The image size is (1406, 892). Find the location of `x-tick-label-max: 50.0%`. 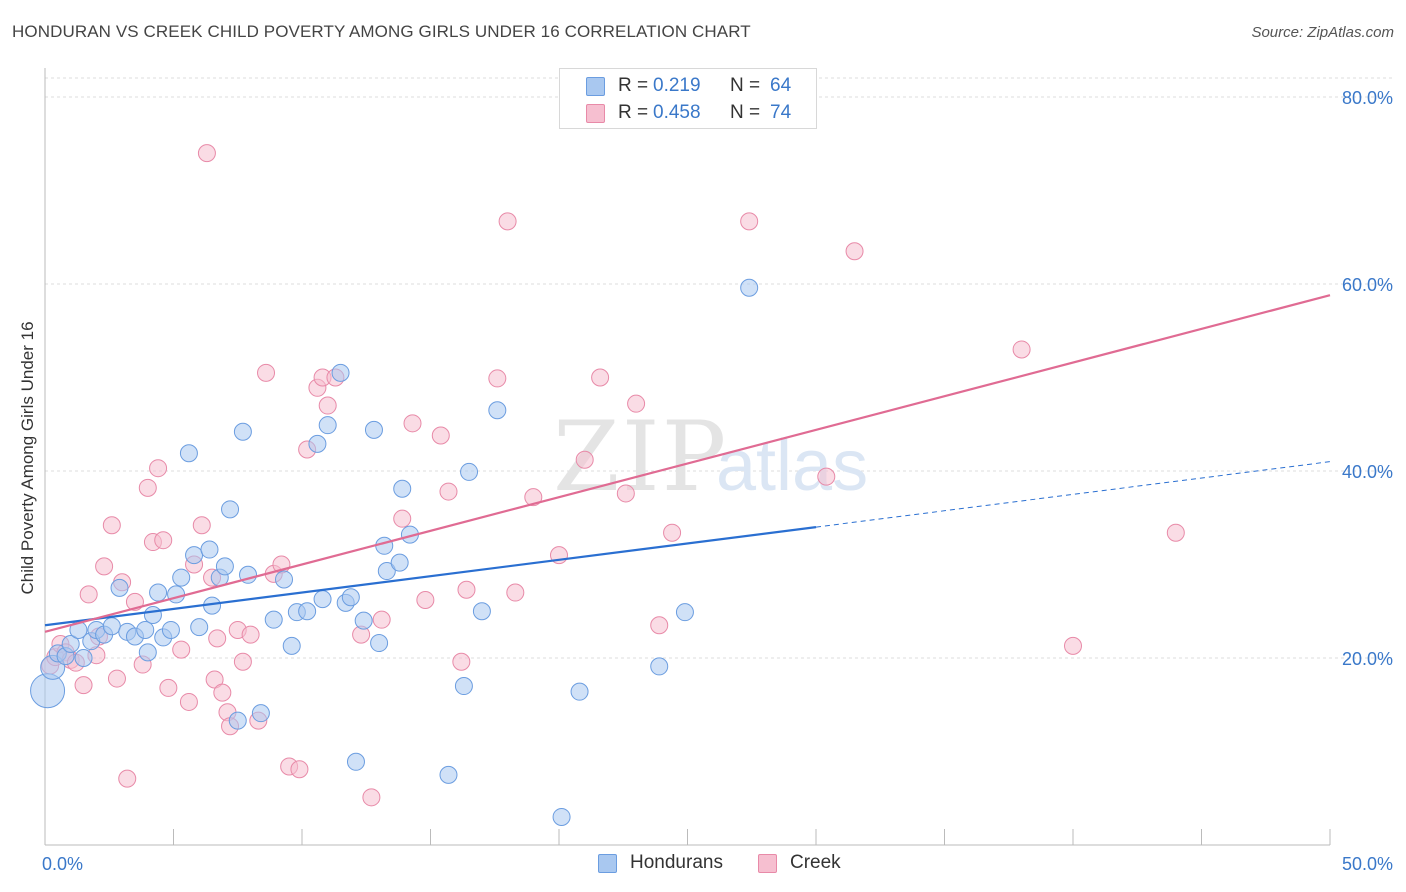

x-tick-label-max: 50.0% is located at coordinates (1367, 864).